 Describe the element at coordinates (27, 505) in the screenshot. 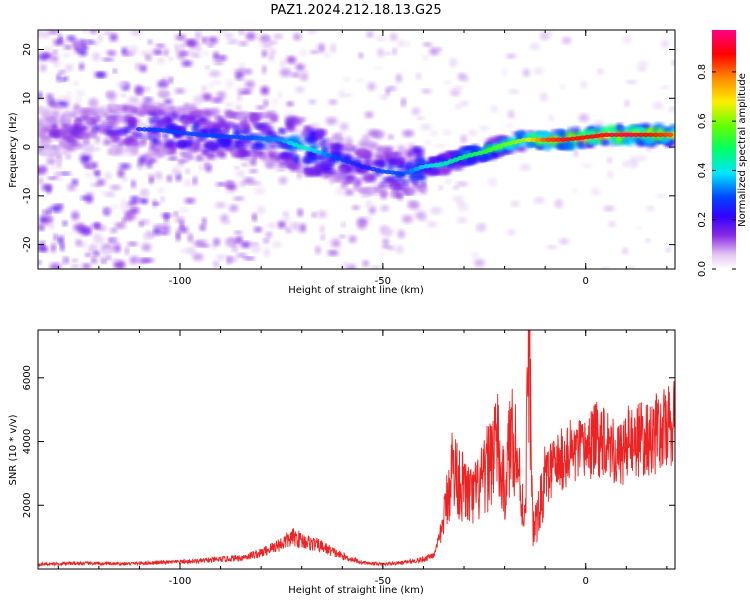

I see `snr-y-tick-label: 2000` at that location.